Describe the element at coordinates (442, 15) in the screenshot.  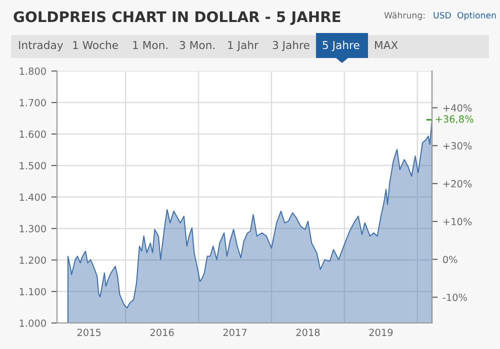
I see `text: USD` at that location.